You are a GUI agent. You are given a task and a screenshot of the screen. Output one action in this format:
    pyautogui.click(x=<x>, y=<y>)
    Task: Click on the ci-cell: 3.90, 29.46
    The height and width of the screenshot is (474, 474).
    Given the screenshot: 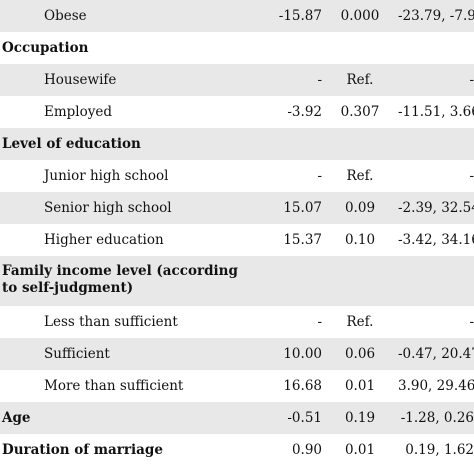 What is the action you would take?
    pyautogui.click(x=436, y=386)
    